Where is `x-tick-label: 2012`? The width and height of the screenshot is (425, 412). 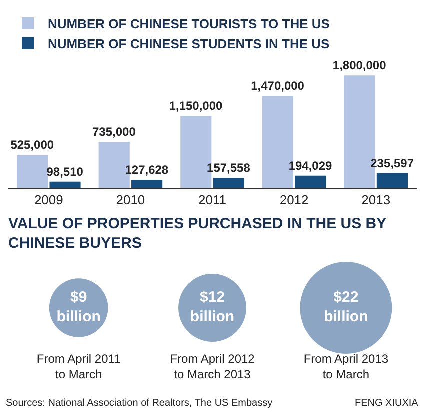 x-tick-label: 2012 is located at coordinates (294, 200).